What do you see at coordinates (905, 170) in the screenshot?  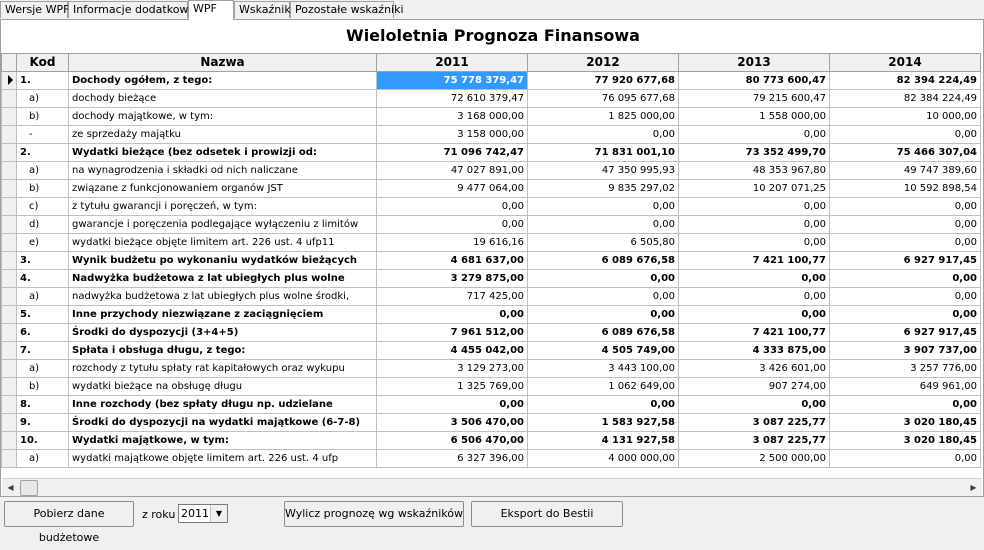 I see `cell-value-2014: 49 747 389,60` at bounding box center [905, 170].